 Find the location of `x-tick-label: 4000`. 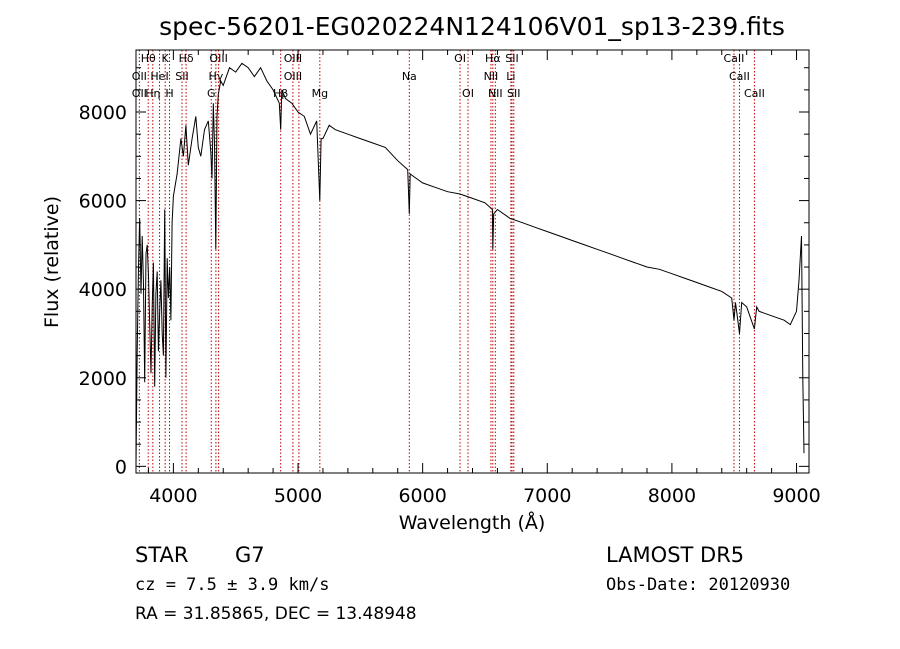

x-tick-label: 4000 is located at coordinates (173, 496).